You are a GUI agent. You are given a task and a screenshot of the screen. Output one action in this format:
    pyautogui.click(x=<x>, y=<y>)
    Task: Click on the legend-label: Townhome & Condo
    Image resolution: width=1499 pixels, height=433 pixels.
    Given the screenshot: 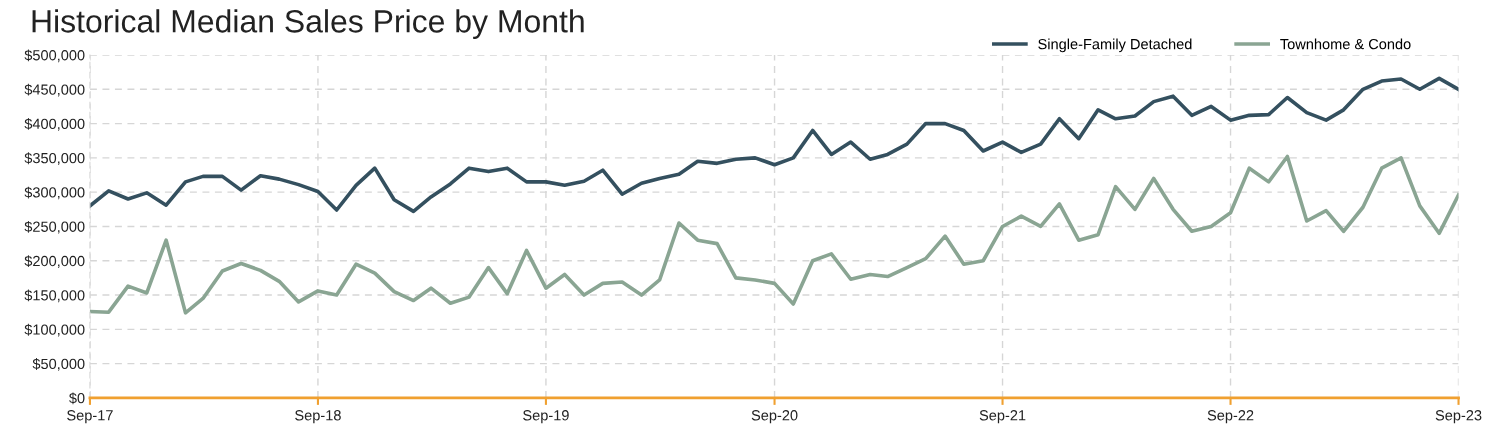 What is the action you would take?
    pyautogui.click(x=1345, y=44)
    